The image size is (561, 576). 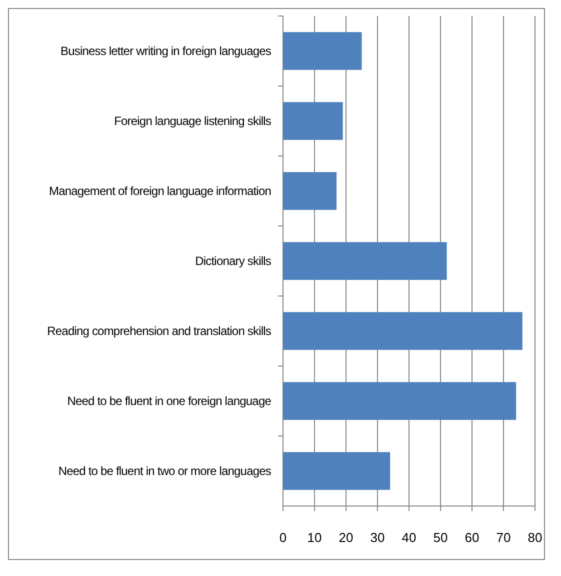 What do you see at coordinates (166, 51) in the screenshot?
I see `y-tick-label: Business letter writing in foreign languages` at bounding box center [166, 51].